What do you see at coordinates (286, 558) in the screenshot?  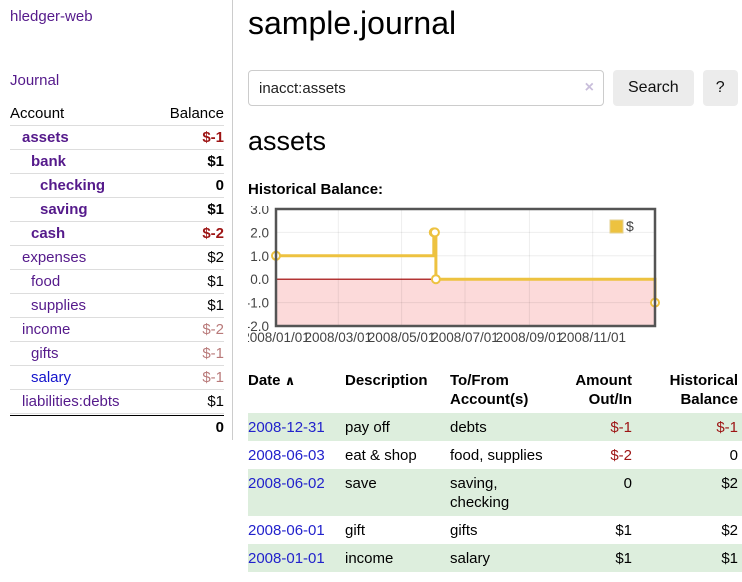 I see `transaction-date-link: 2008-01-01` at bounding box center [286, 558].